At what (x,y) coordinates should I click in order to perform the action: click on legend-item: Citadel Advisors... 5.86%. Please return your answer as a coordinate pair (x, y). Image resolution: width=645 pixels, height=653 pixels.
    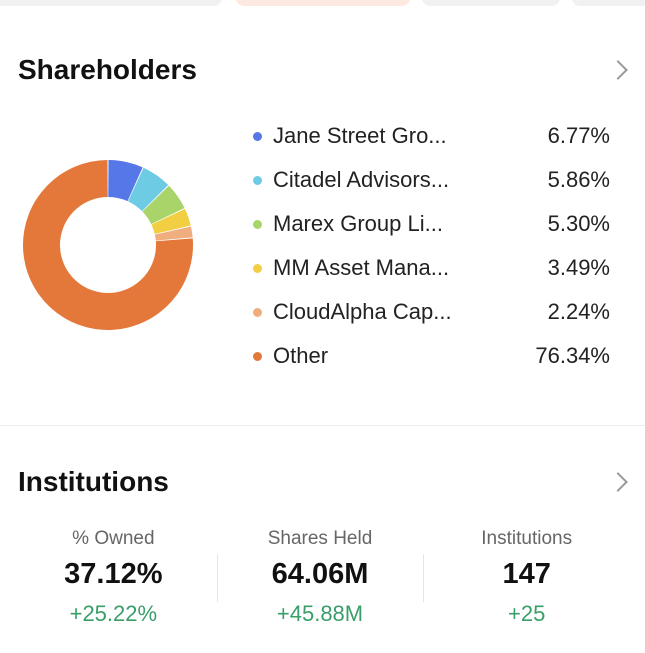
    Looking at the image, I should click on (430, 180).